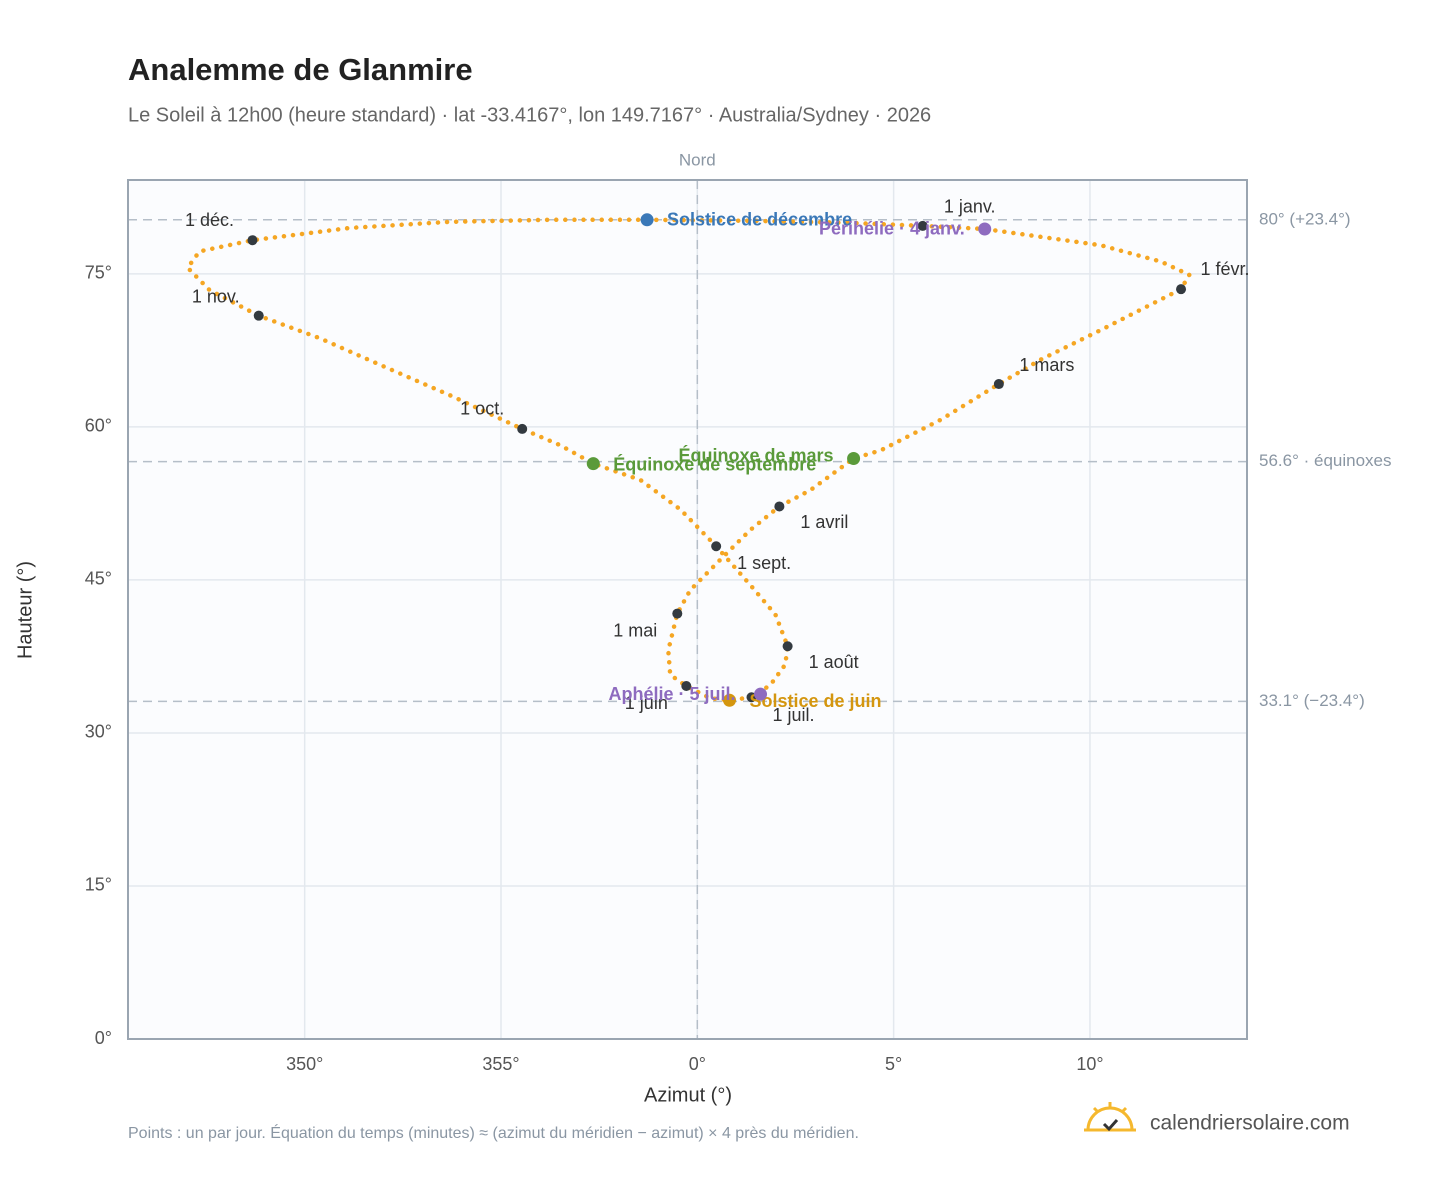 The image size is (1448, 1188). Describe the element at coordinates (671, 694) in the screenshot. I see `event-label: Aphélie · 5 juil.` at that location.